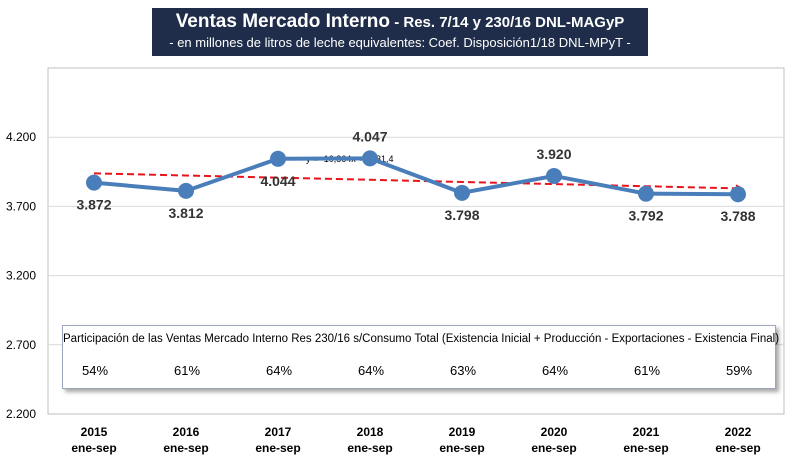 The height and width of the screenshot is (462, 800). Describe the element at coordinates (369, 136) in the screenshot. I see `data-label: 4.047` at that location.